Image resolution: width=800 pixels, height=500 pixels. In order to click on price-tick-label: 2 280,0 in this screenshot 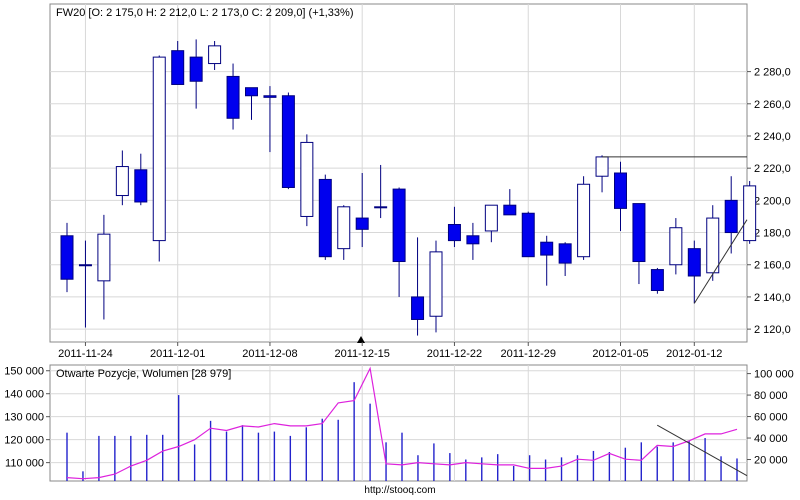, I will do `click(772, 73)`.